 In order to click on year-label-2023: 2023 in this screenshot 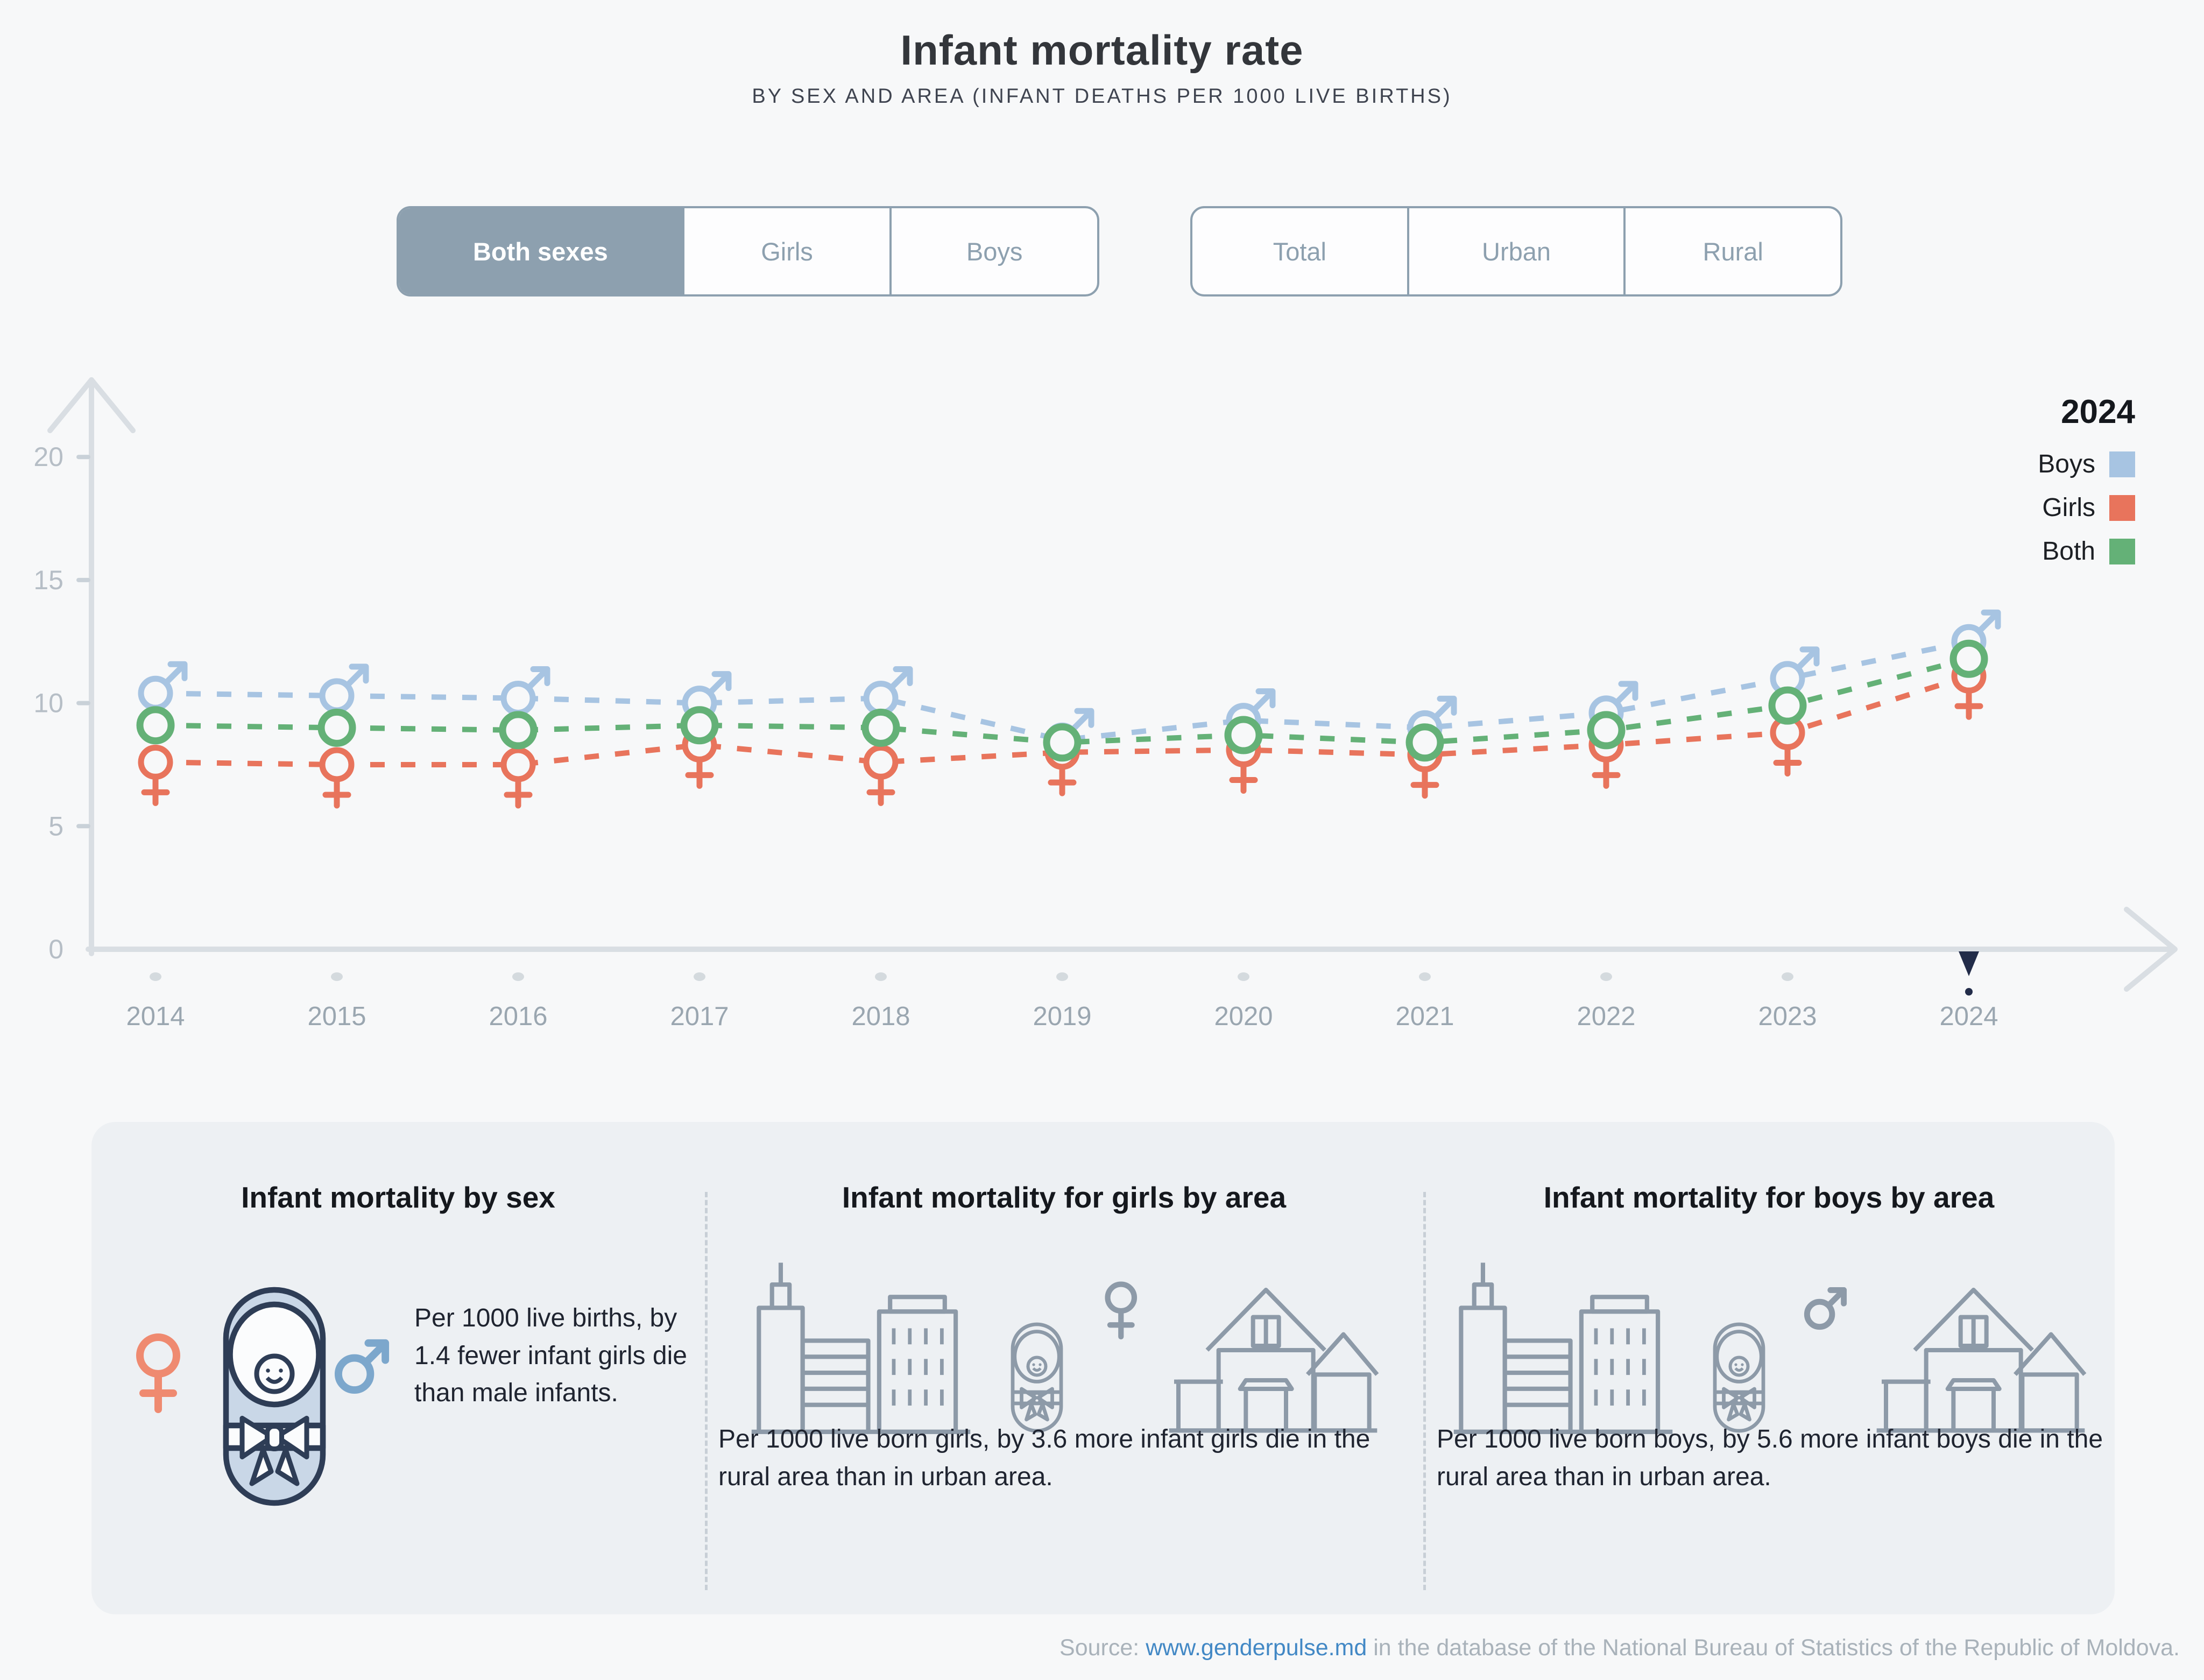, I will do `click(1787, 1016)`.